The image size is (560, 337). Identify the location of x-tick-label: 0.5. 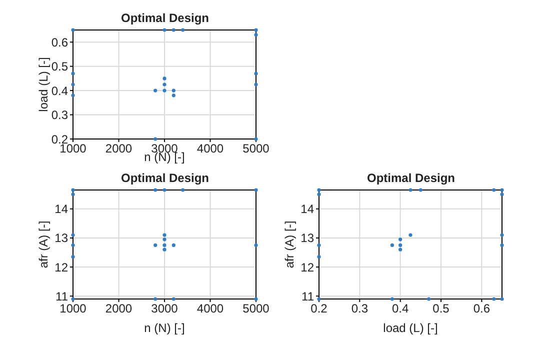
(441, 309).